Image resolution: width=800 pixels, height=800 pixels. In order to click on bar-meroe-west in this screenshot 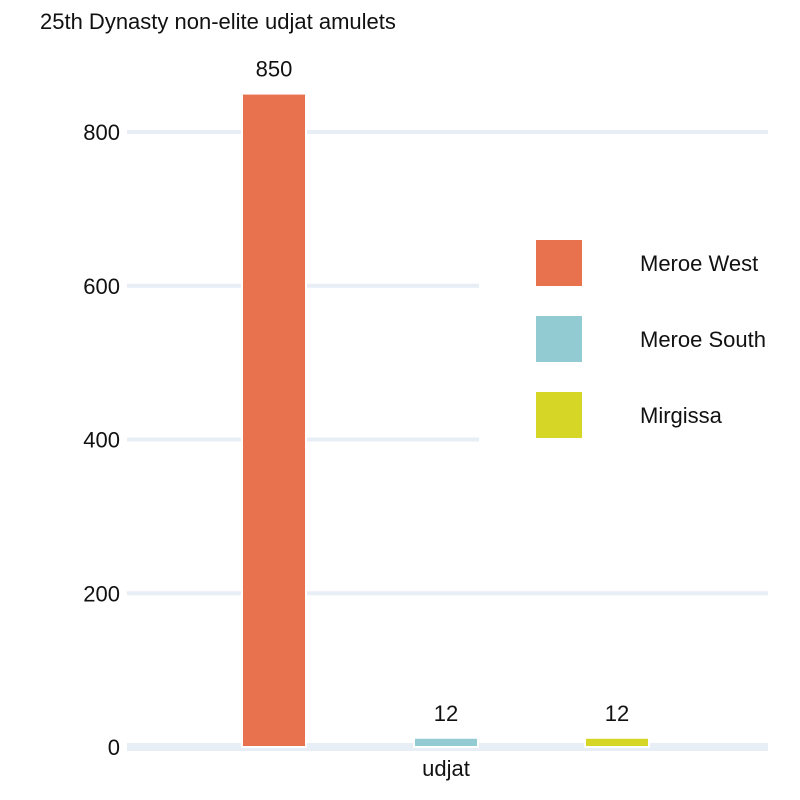, I will do `click(274, 420)`.